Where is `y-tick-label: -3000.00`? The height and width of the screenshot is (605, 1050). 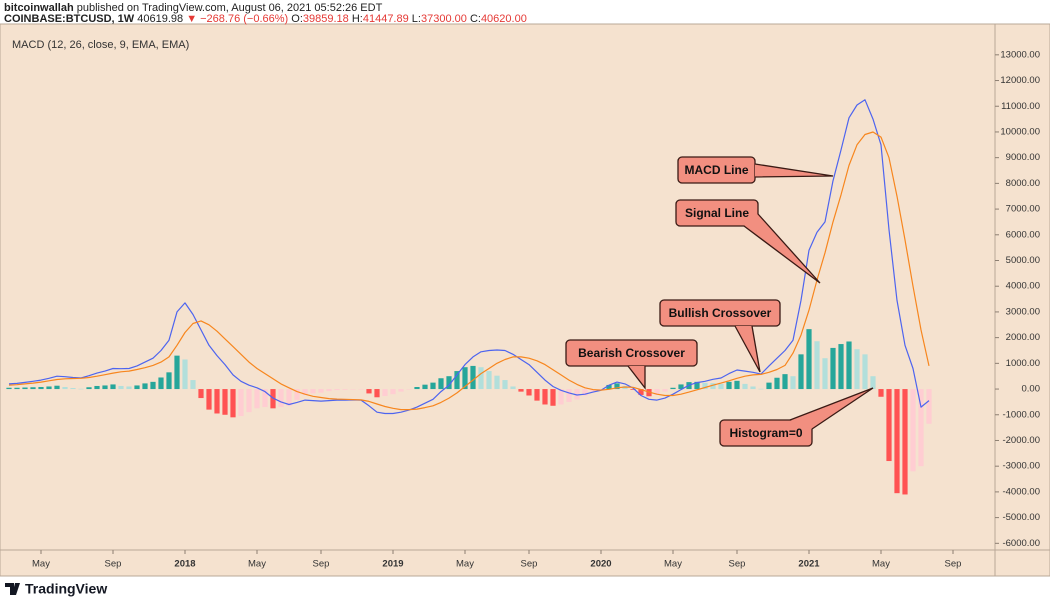 y-tick-label: -3000.00 is located at coordinates (1021, 466).